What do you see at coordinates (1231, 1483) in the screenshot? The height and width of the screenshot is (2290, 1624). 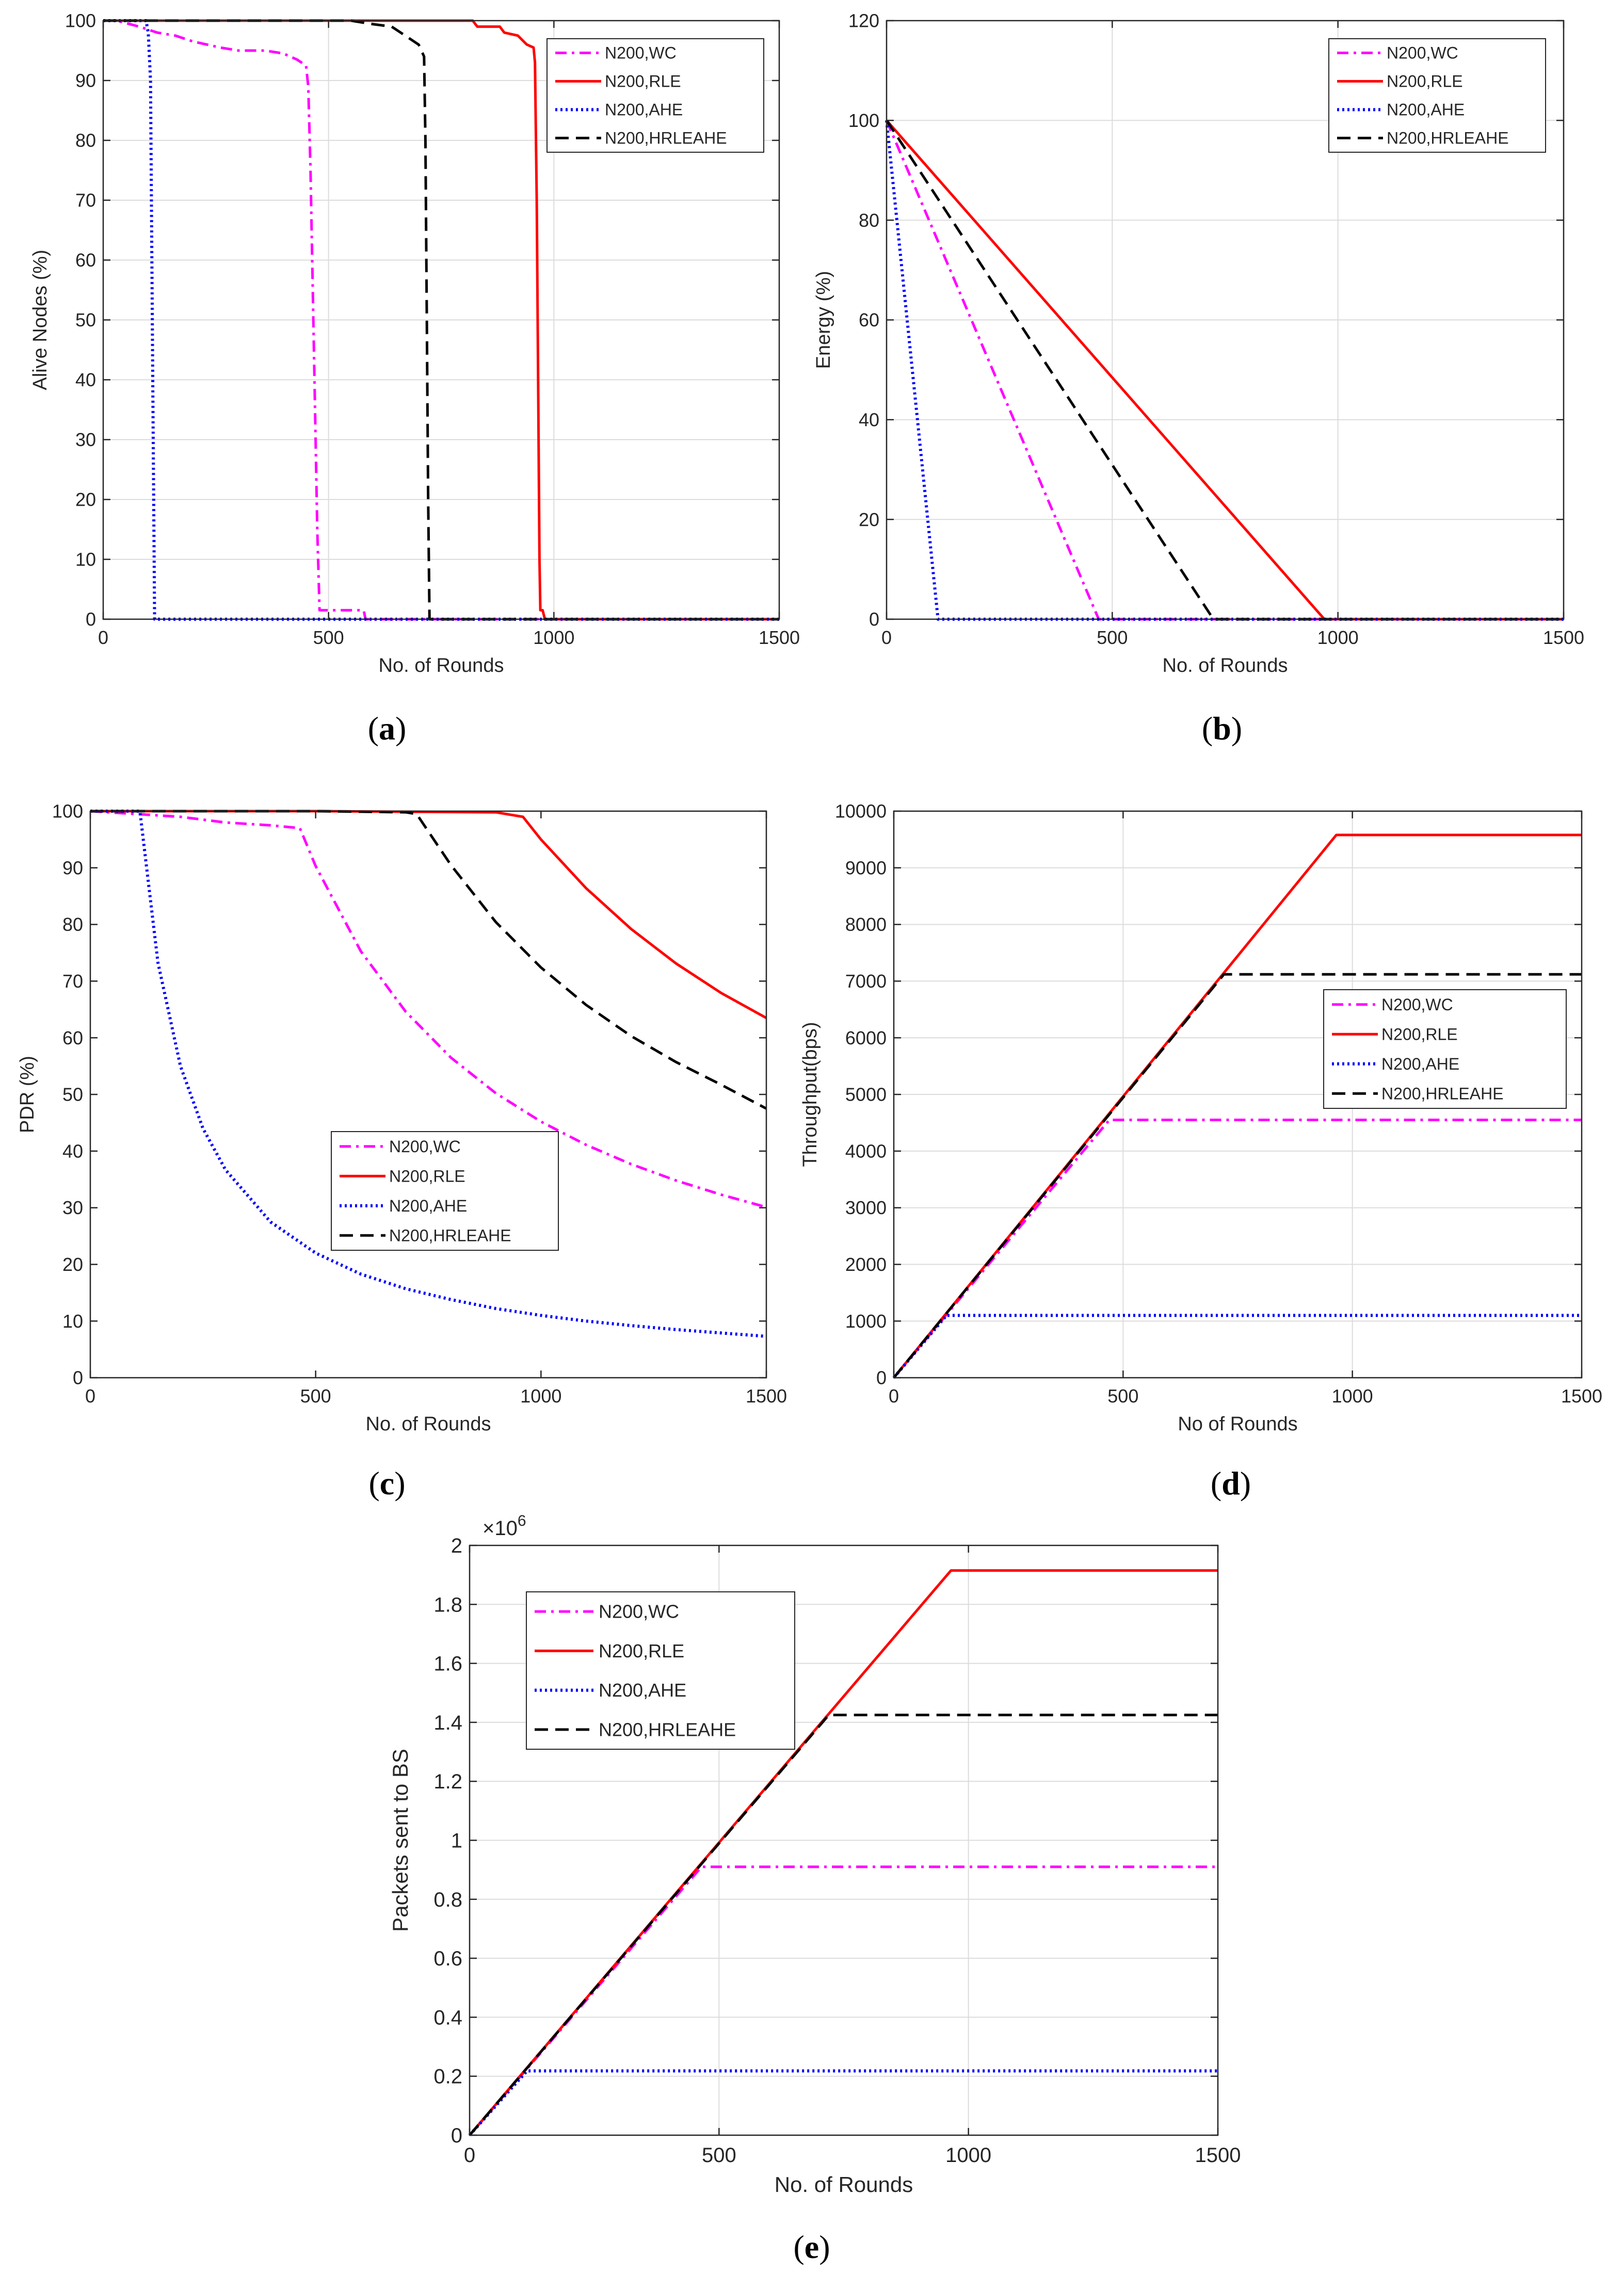 I see `panel-label-d: (d)` at bounding box center [1231, 1483].